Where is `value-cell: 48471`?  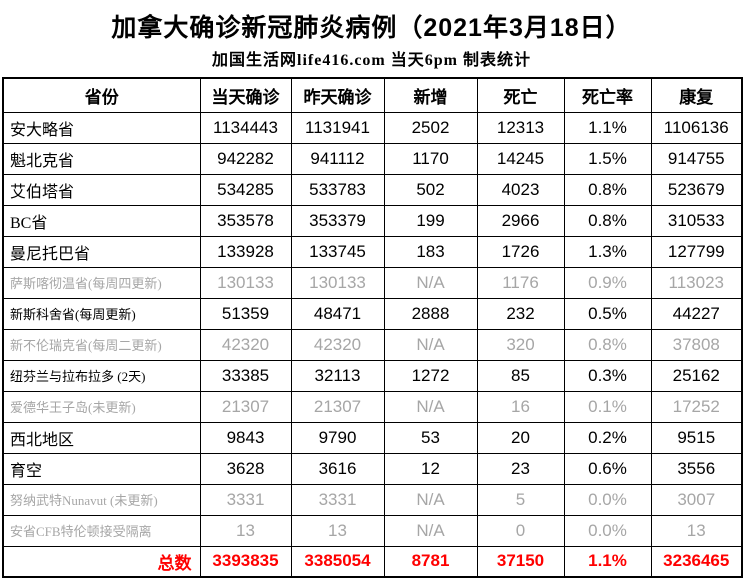
value-cell: 48471 is located at coordinates (337, 313).